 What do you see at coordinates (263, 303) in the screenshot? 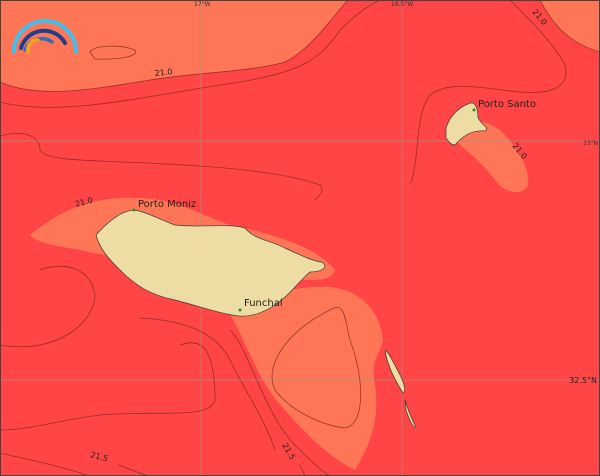
I see `place-label: Funchal` at bounding box center [263, 303].